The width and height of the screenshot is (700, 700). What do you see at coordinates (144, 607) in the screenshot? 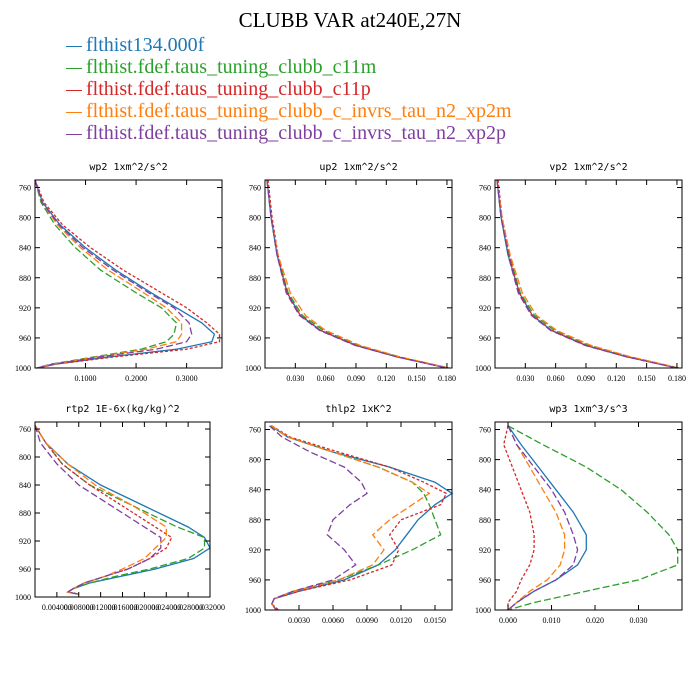
I see `x-tick-label: 0.020000` at bounding box center [144, 607].